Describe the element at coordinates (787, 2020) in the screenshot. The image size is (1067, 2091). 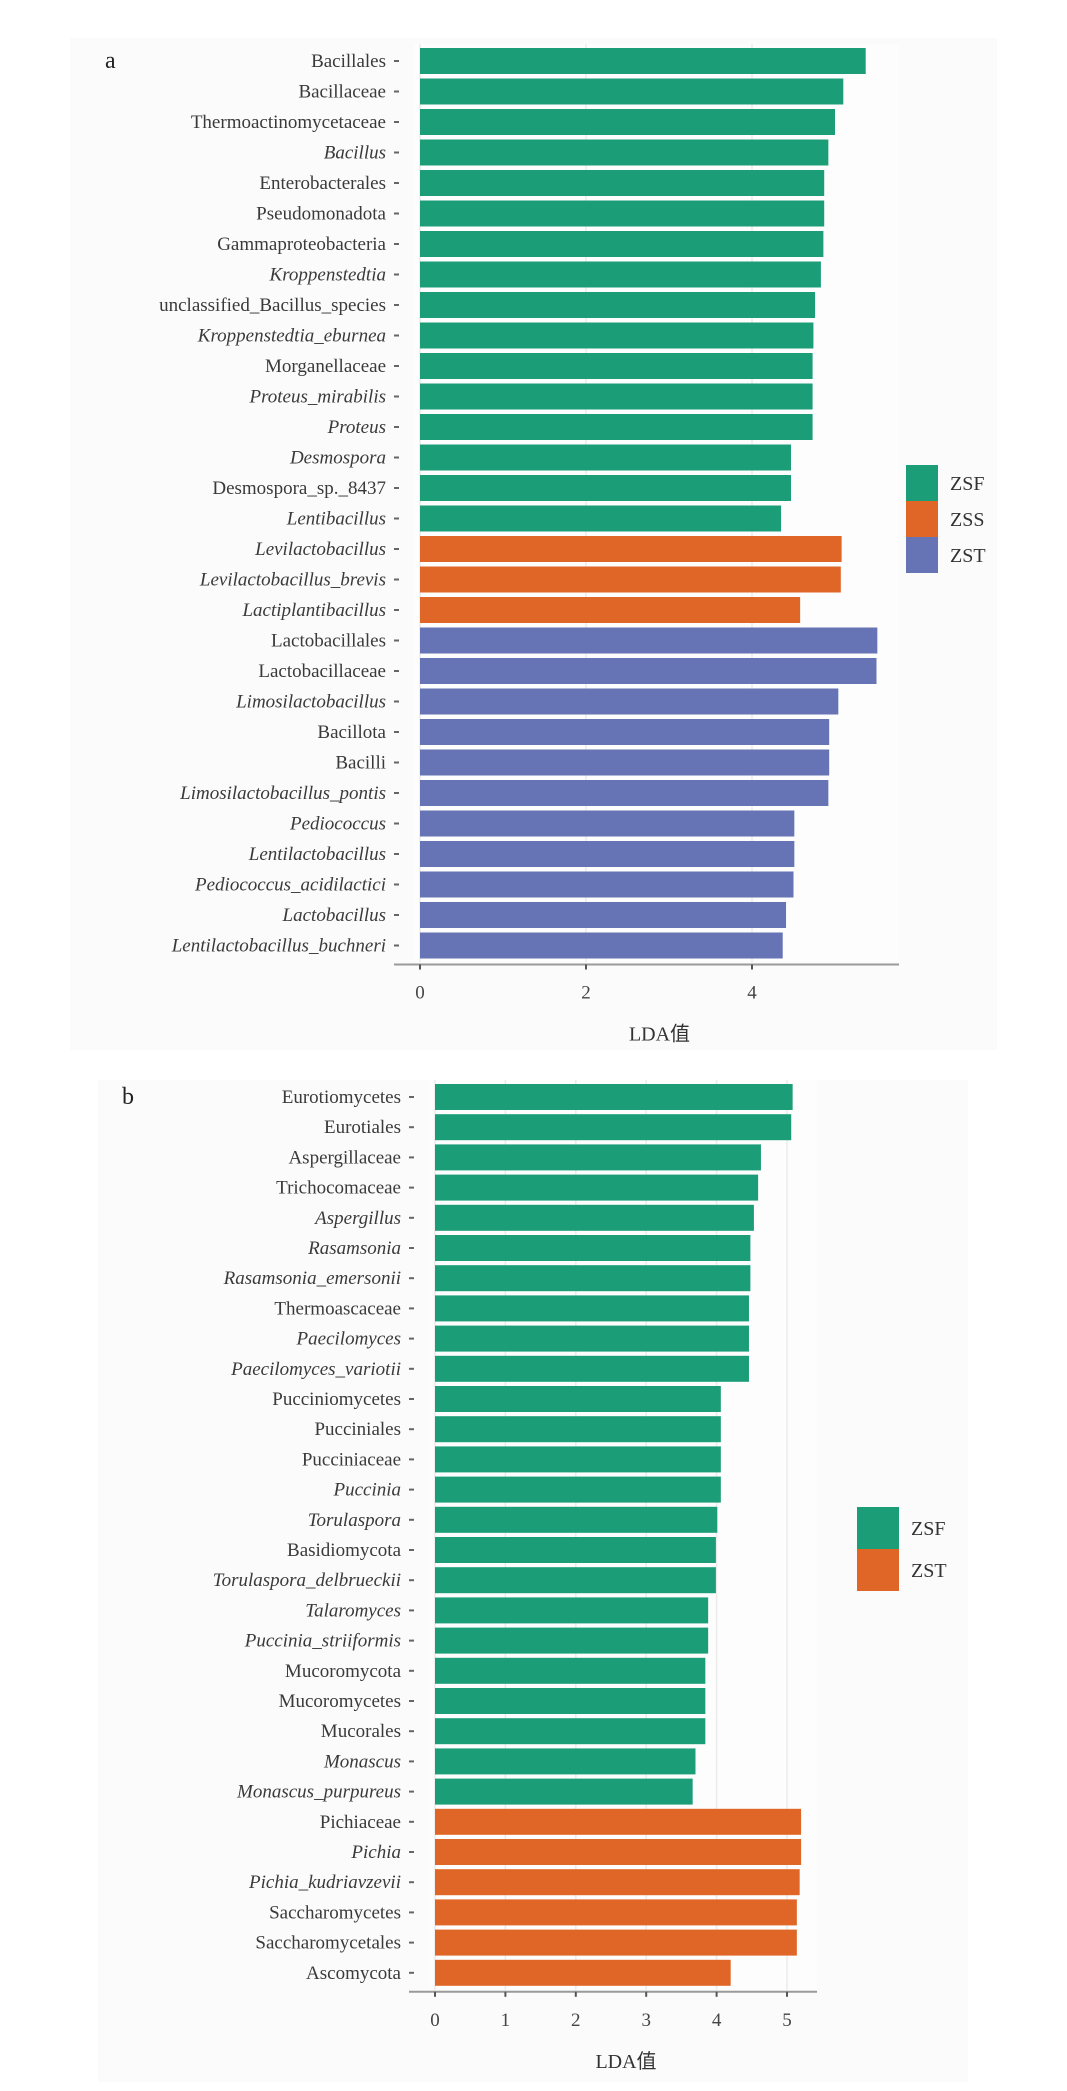
I see `x-tick-label: 5` at that location.